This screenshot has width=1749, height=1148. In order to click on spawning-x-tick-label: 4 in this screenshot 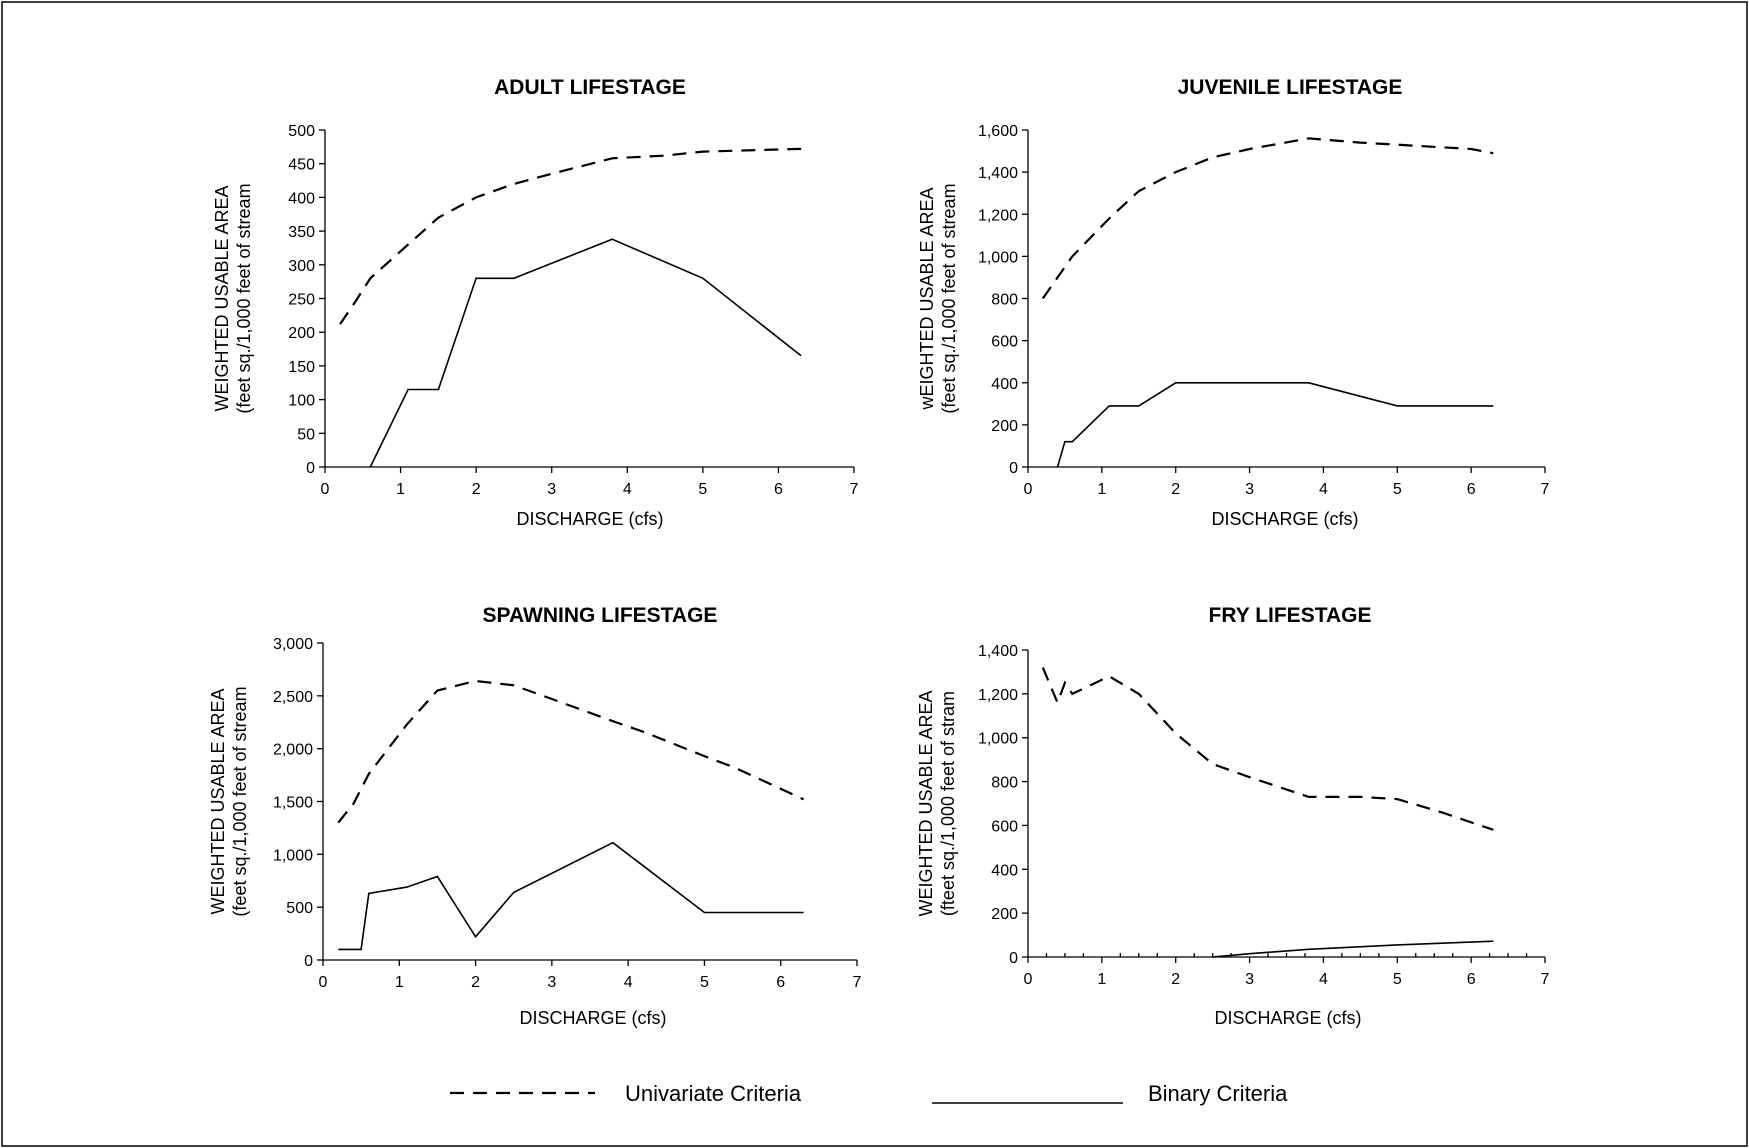, I will do `click(628, 982)`.